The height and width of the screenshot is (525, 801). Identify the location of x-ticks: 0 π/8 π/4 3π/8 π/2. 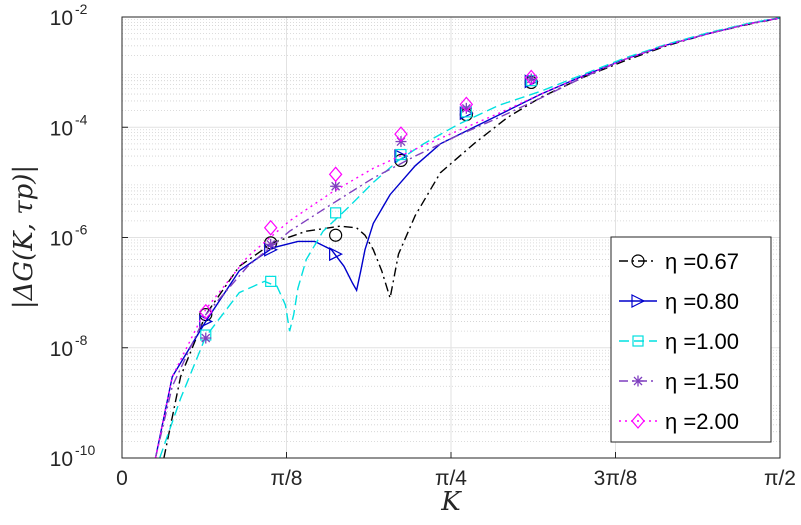
(456, 471).